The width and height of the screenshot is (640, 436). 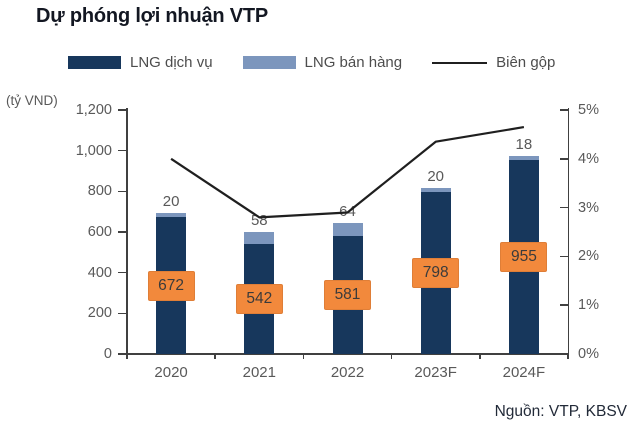 I want to click on x-axis-category-label: 2023F, so click(x=435, y=372).